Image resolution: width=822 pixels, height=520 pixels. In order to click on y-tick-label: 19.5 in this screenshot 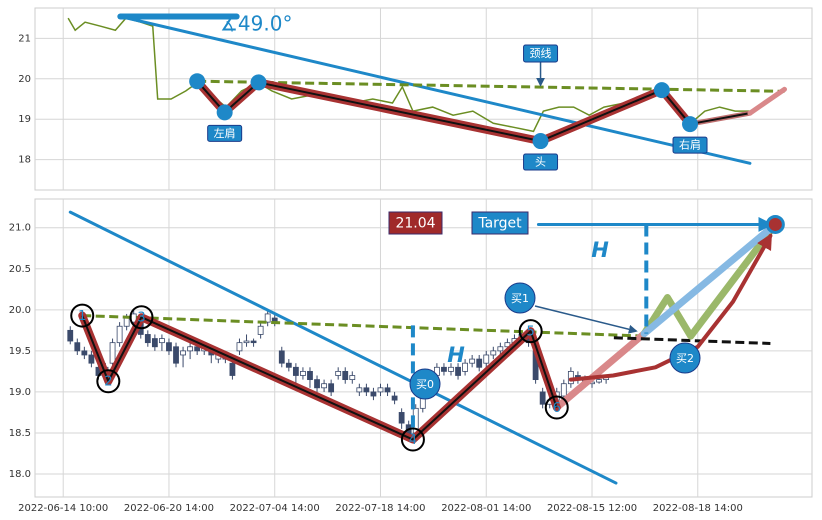, I will do `click(20, 351)`.